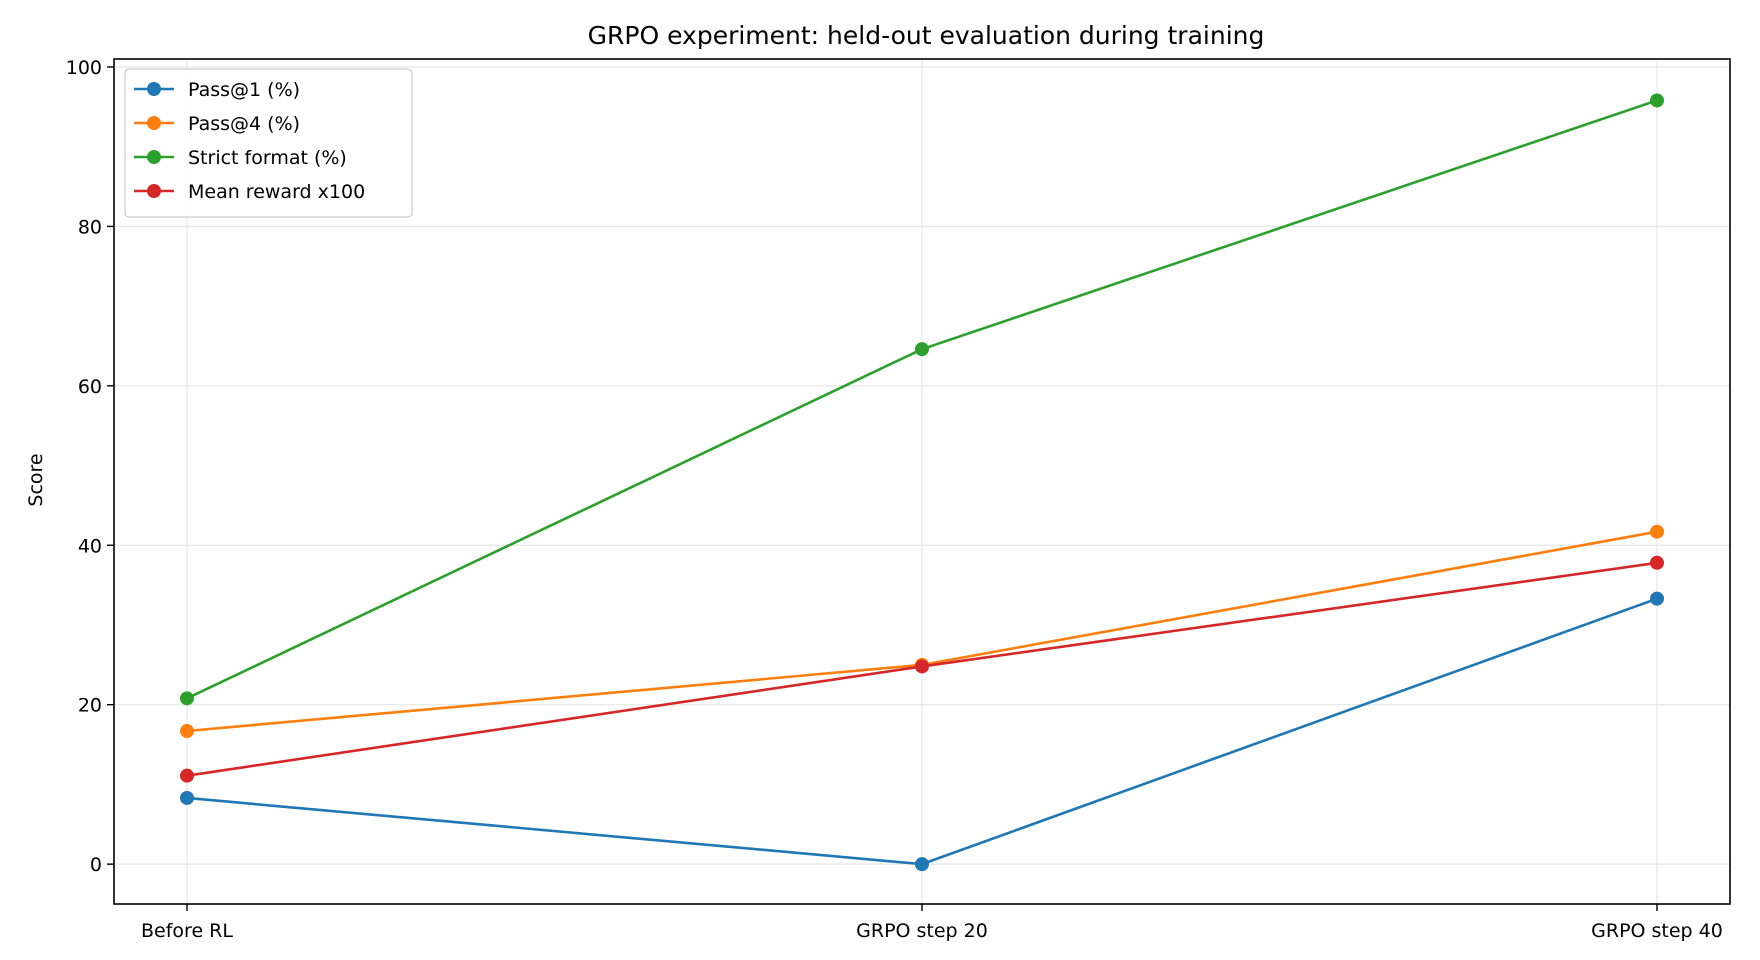  What do you see at coordinates (90, 387) in the screenshot?
I see `y-tick-label: 60` at bounding box center [90, 387].